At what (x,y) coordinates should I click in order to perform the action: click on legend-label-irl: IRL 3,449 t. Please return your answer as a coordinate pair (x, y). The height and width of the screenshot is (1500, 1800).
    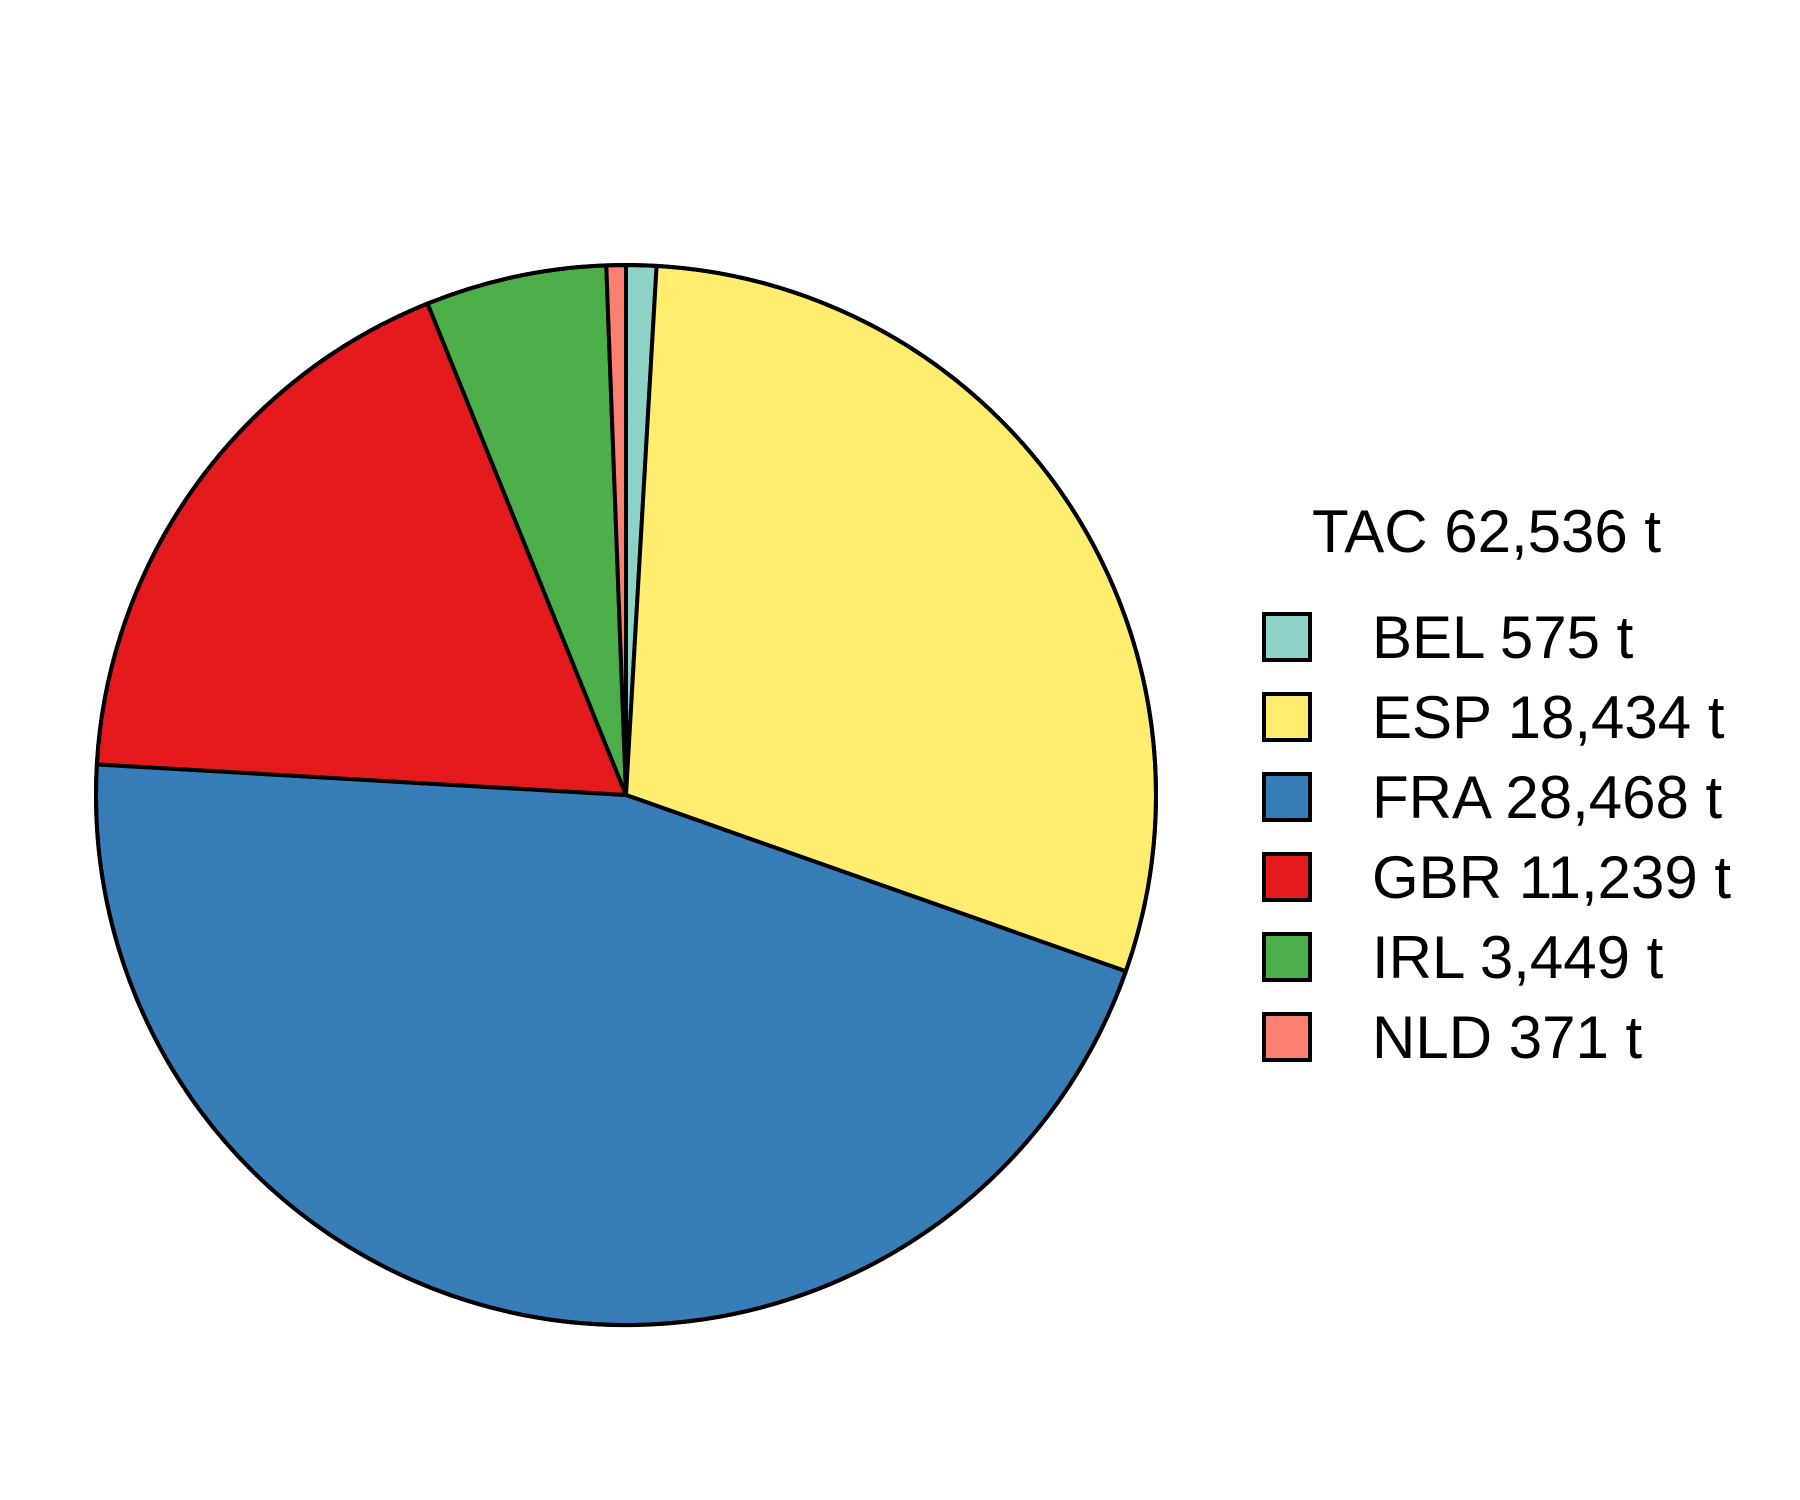
    Looking at the image, I should click on (1518, 957).